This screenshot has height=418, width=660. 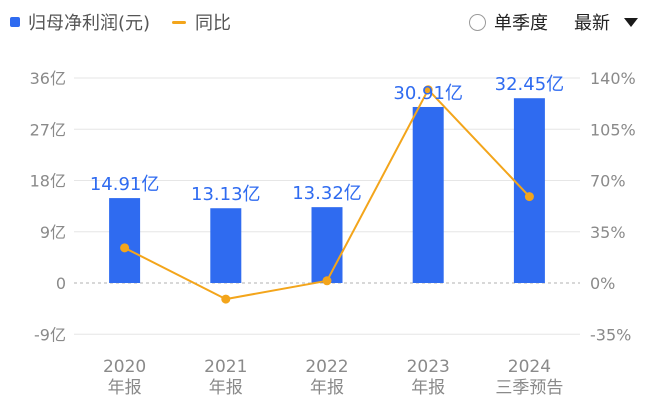 What do you see at coordinates (613, 129) in the screenshot?
I see `y-right-tick-label: 105%` at bounding box center [613, 129].